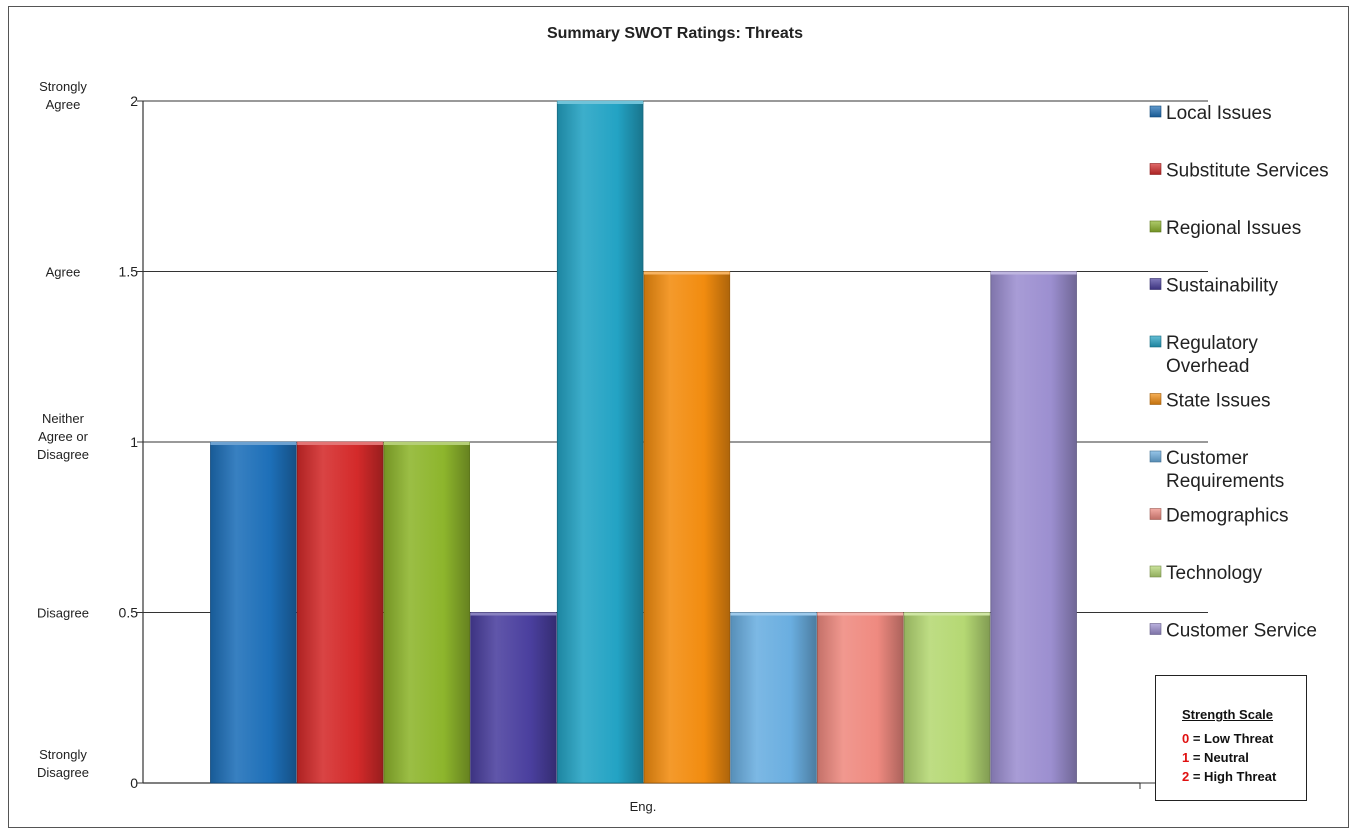 The height and width of the screenshot is (833, 1357). What do you see at coordinates (1186, 738) in the screenshot?
I see `scale-value: 0` at bounding box center [1186, 738].